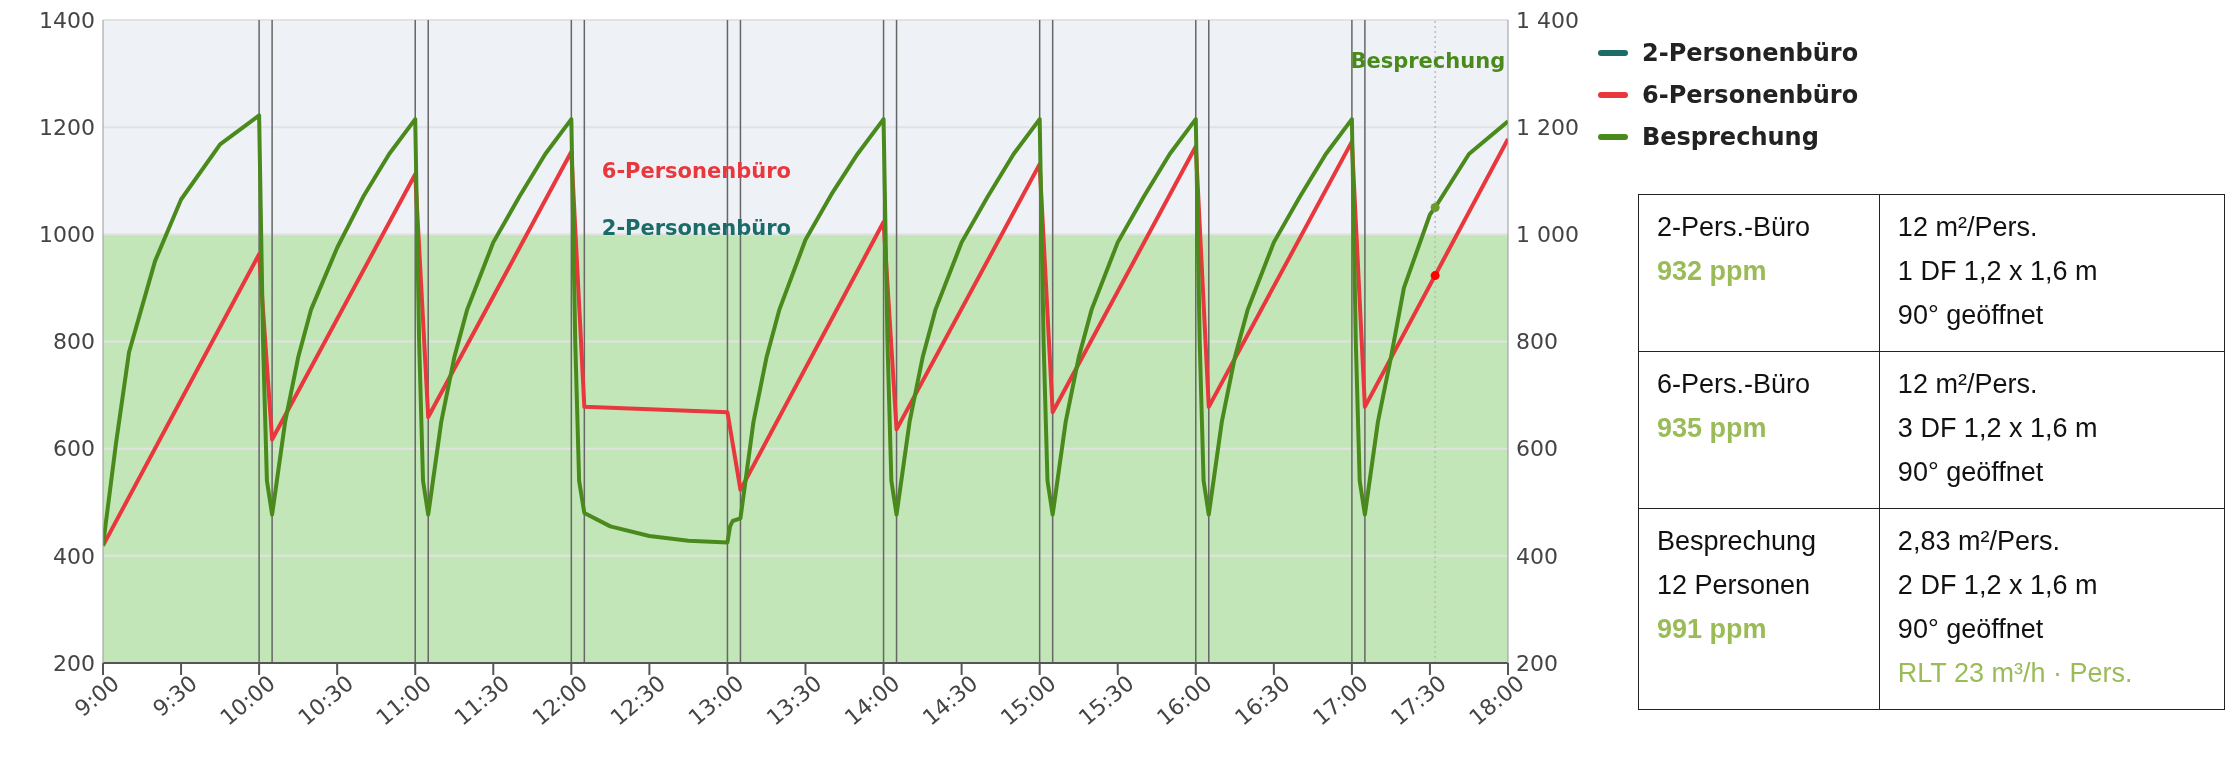 Image resolution: width=2233 pixels, height=764 pixels. I want to click on y2-tick-label: 400, so click(1537, 556).